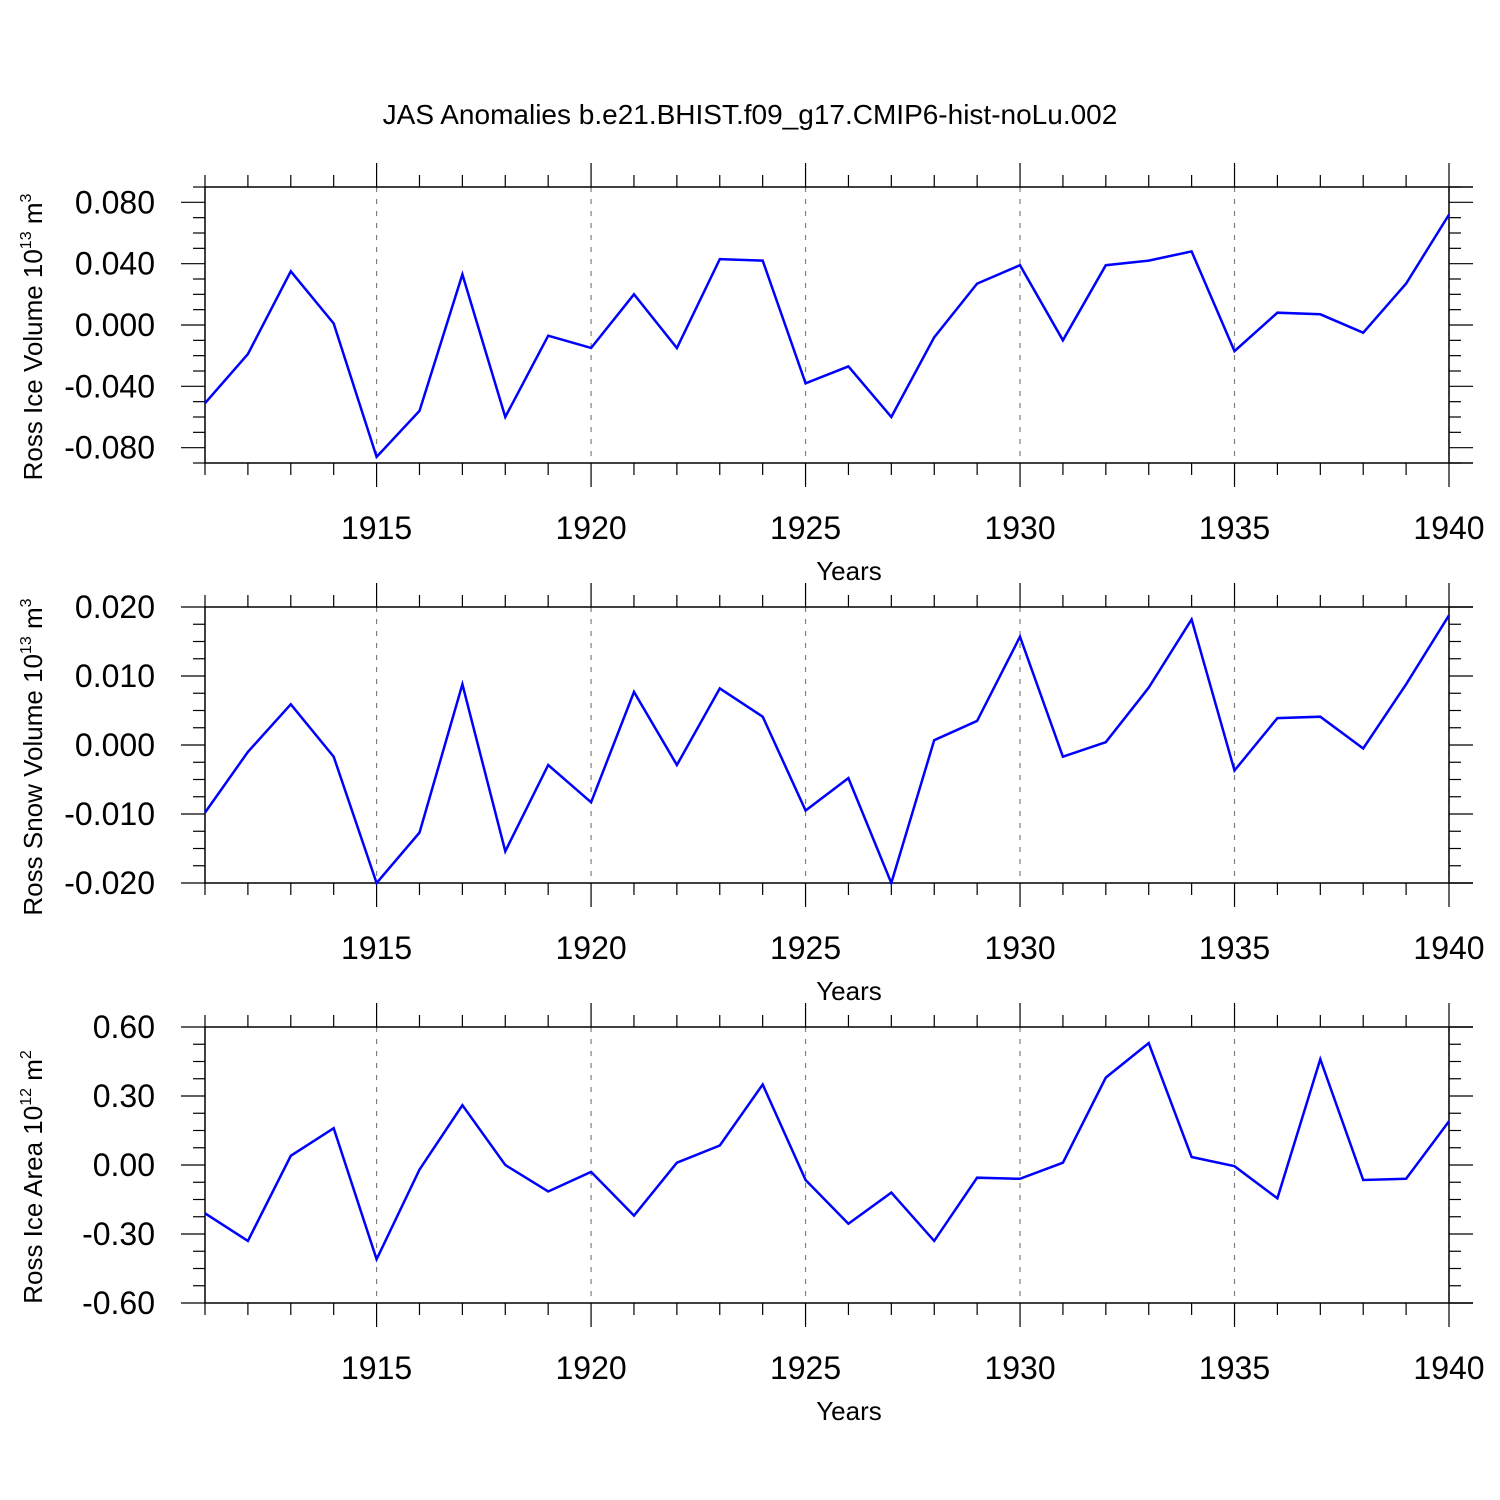  I want to click on y-tick-label: -0.020, so click(109, 883).